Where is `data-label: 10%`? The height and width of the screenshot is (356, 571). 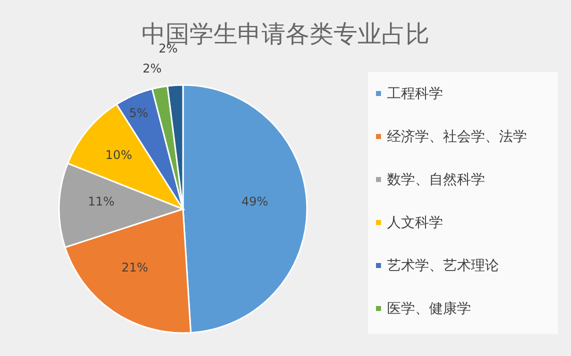 data-label: 10% is located at coordinates (118, 155).